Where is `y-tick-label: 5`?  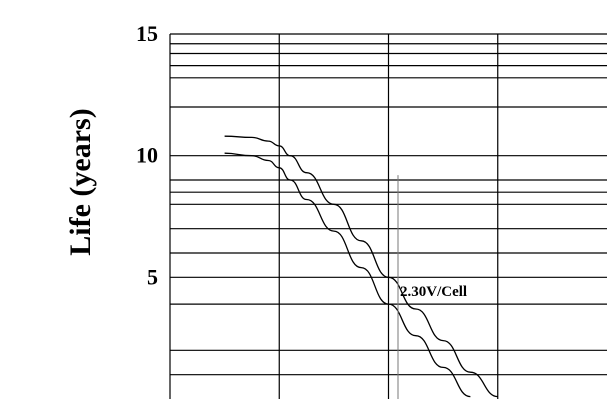 y-tick-label: 5 is located at coordinates (152, 276).